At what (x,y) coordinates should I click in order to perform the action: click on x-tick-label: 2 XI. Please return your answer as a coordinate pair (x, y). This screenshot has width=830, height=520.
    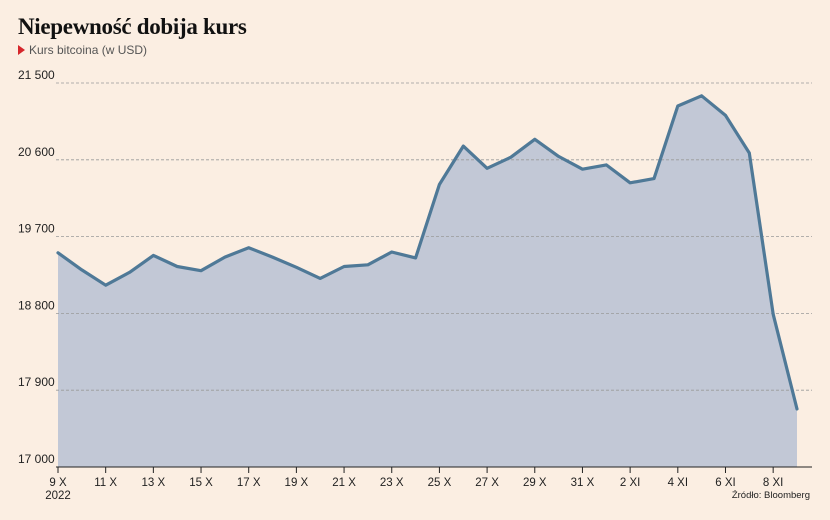
    Looking at the image, I should click on (630, 483).